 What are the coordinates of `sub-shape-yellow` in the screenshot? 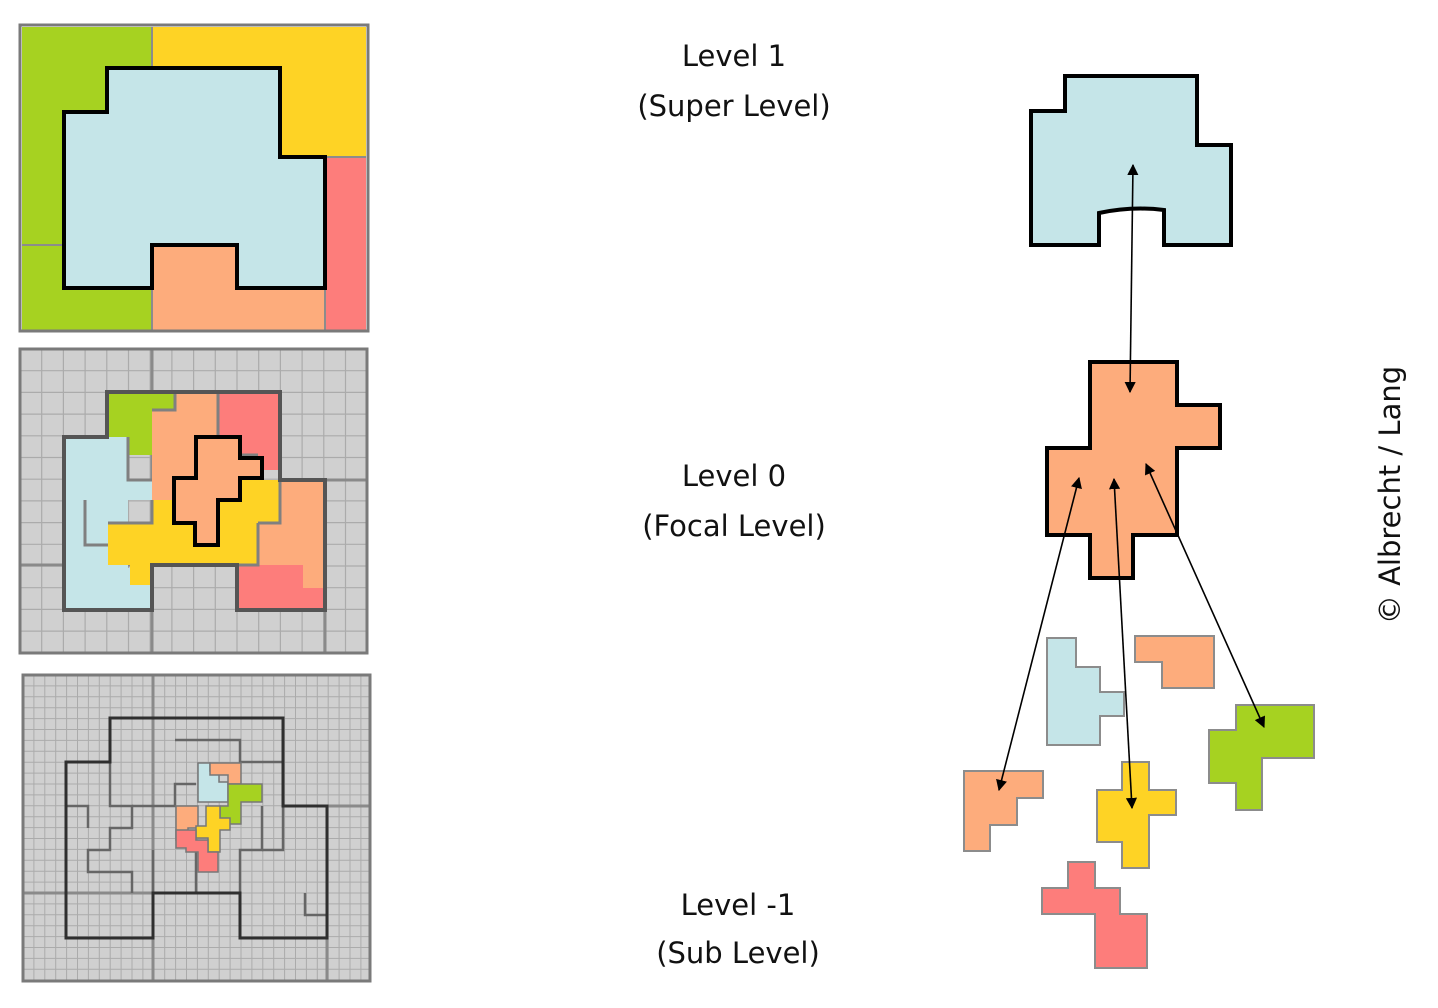 It's located at (1136, 815).